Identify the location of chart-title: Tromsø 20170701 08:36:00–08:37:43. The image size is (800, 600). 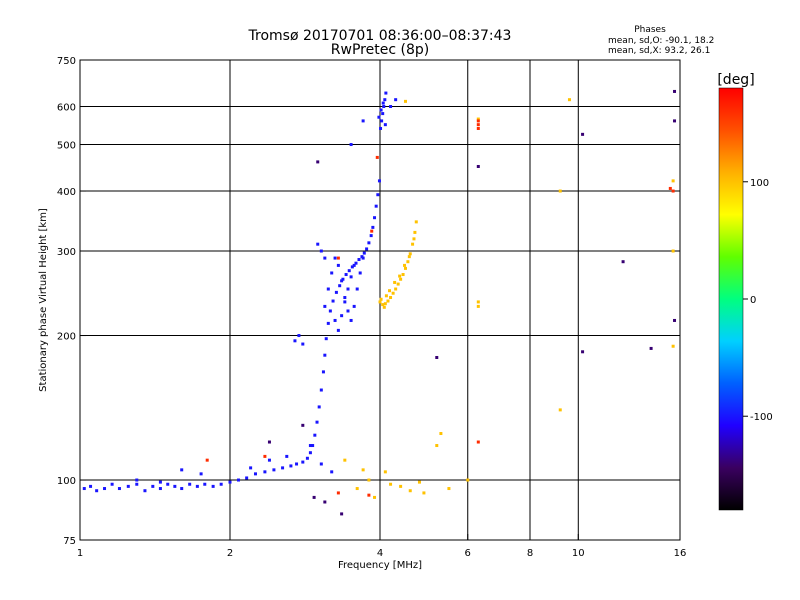
(380, 36).